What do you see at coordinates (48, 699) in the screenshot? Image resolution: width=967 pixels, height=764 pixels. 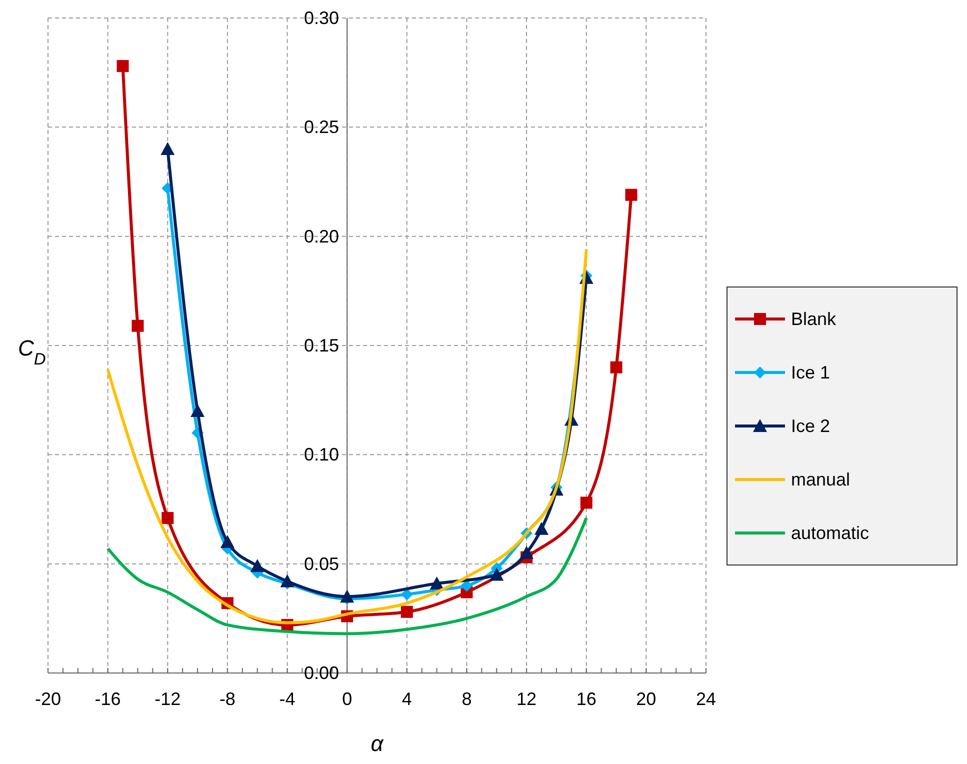 I see `x-tick-label: -20` at bounding box center [48, 699].